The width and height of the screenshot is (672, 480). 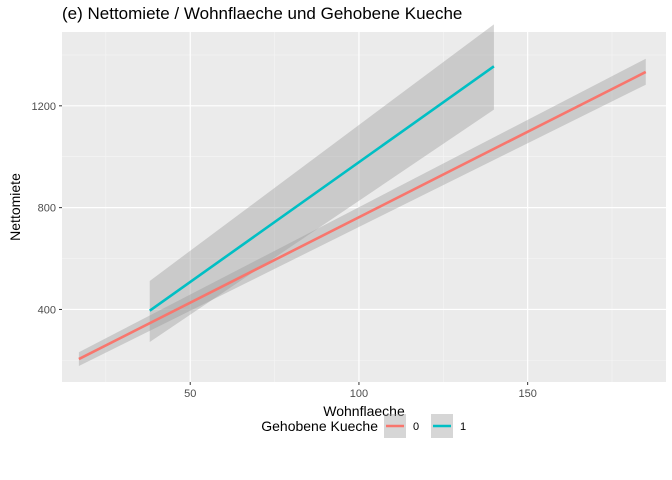 What do you see at coordinates (527, 394) in the screenshot?
I see `x-tick-label: 150` at bounding box center [527, 394].